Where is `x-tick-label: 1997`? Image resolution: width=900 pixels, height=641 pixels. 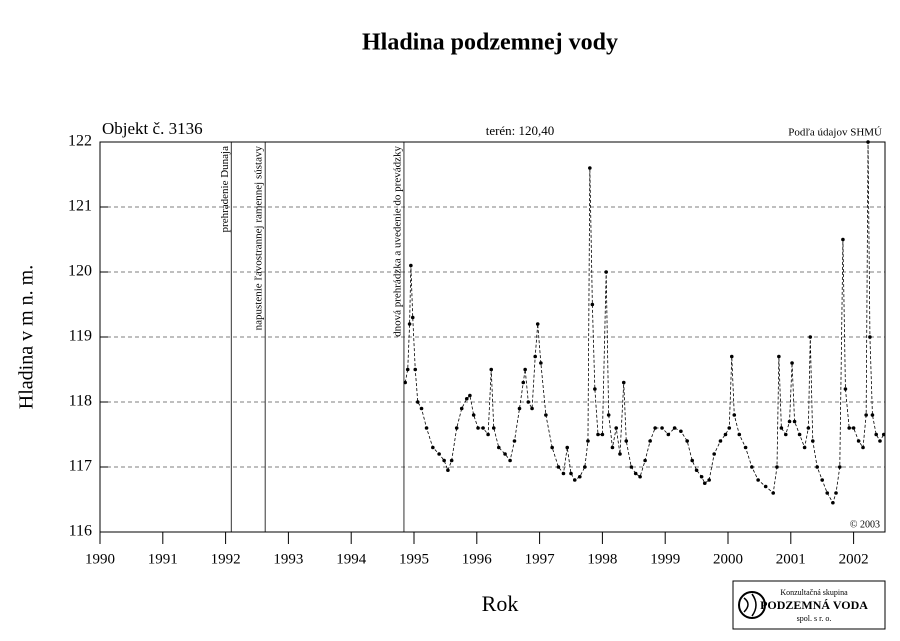 x-tick-label: 1997 is located at coordinates (540, 559).